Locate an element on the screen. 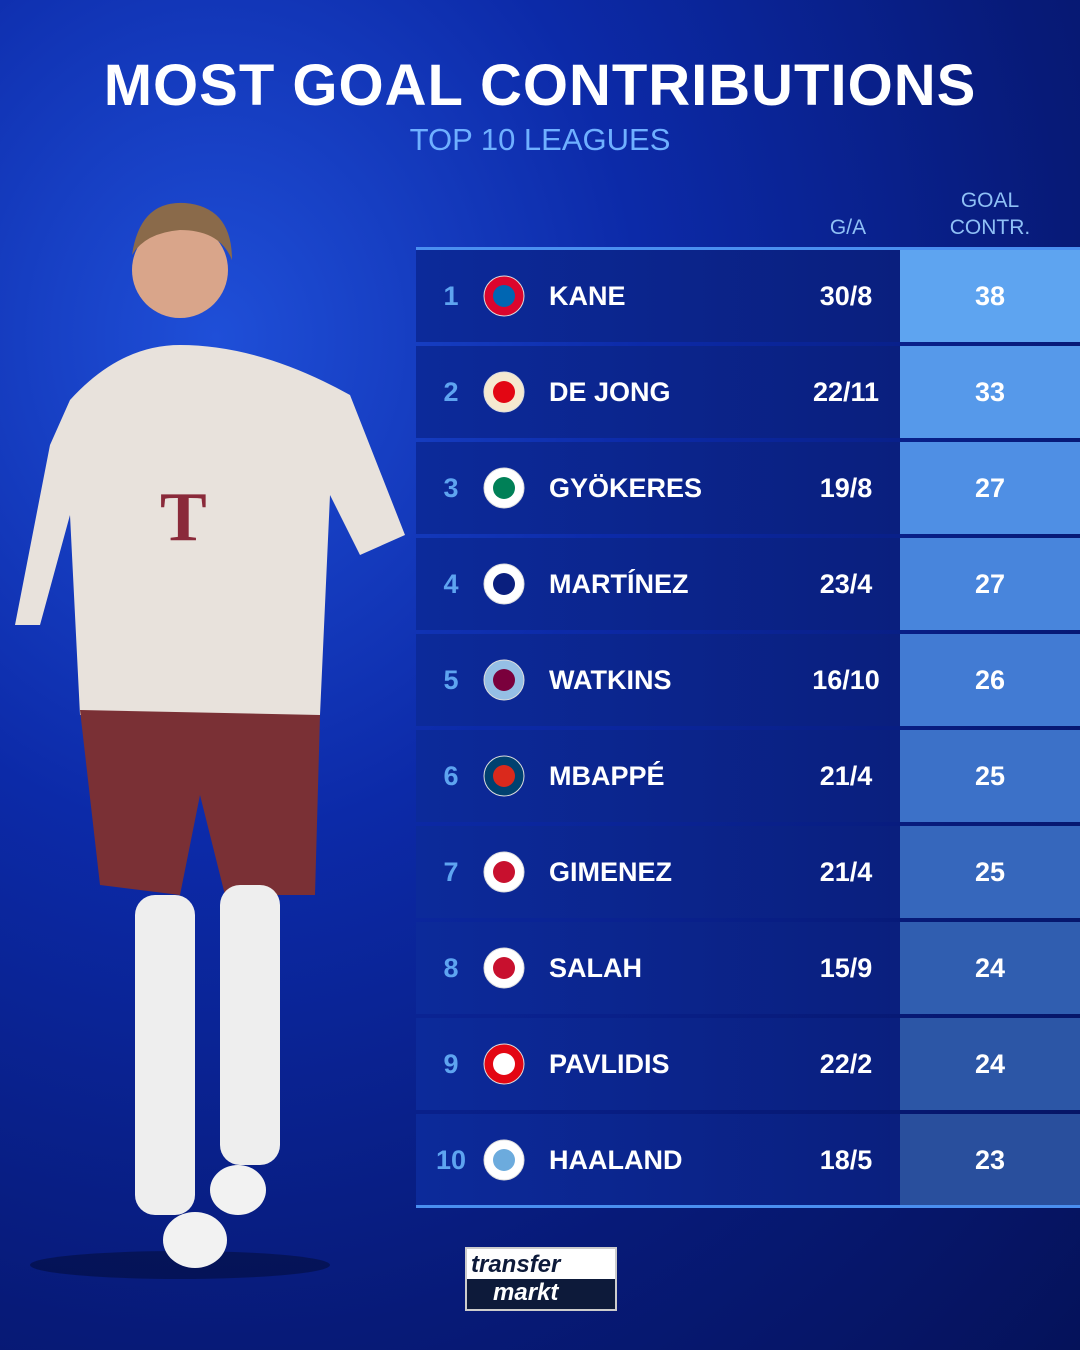 The width and height of the screenshot is (1080, 1350). liverpool-crest-icon is located at coordinates (504, 968).